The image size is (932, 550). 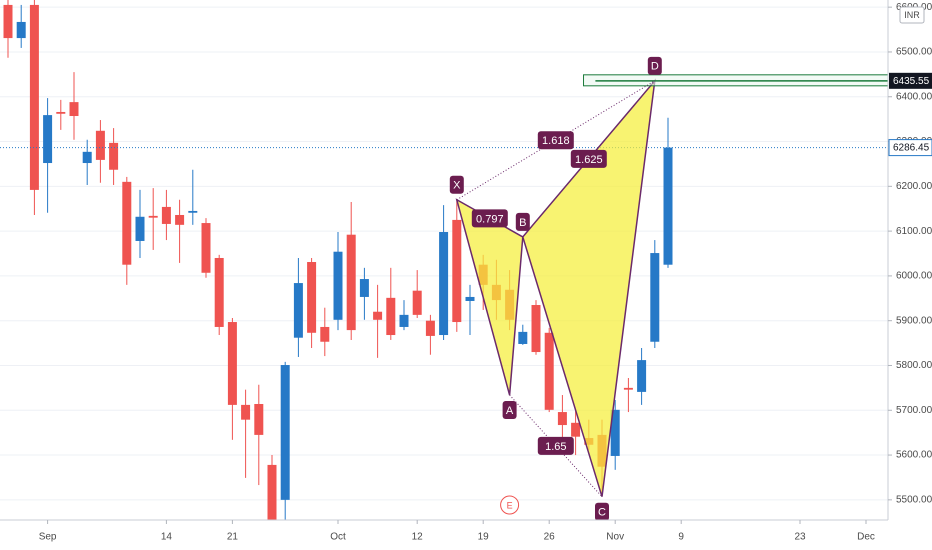 I want to click on currency-box, so click(x=912, y=15).